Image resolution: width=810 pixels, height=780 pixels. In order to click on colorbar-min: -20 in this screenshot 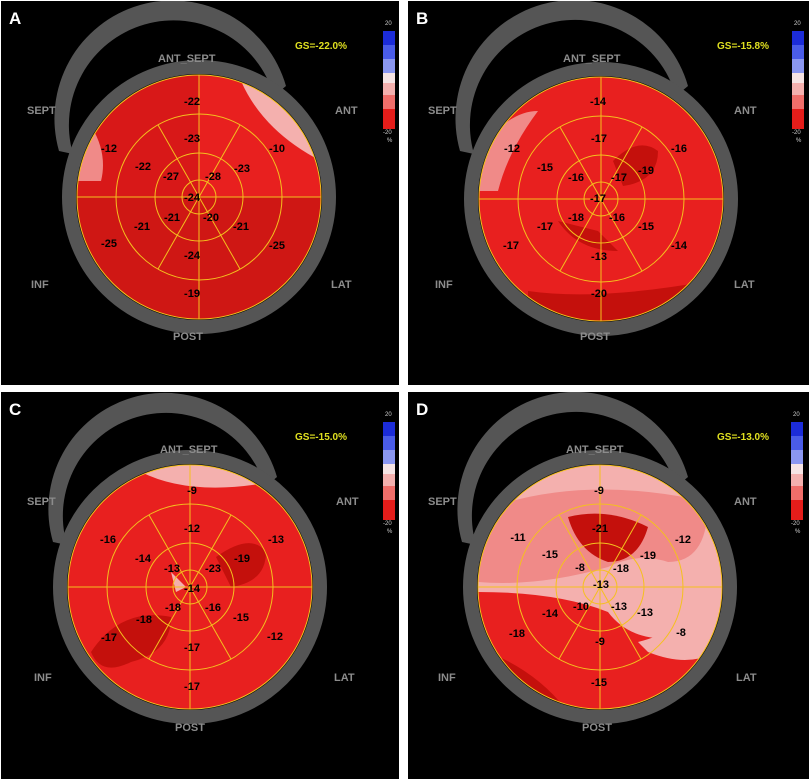, I will do `click(387, 133)`.